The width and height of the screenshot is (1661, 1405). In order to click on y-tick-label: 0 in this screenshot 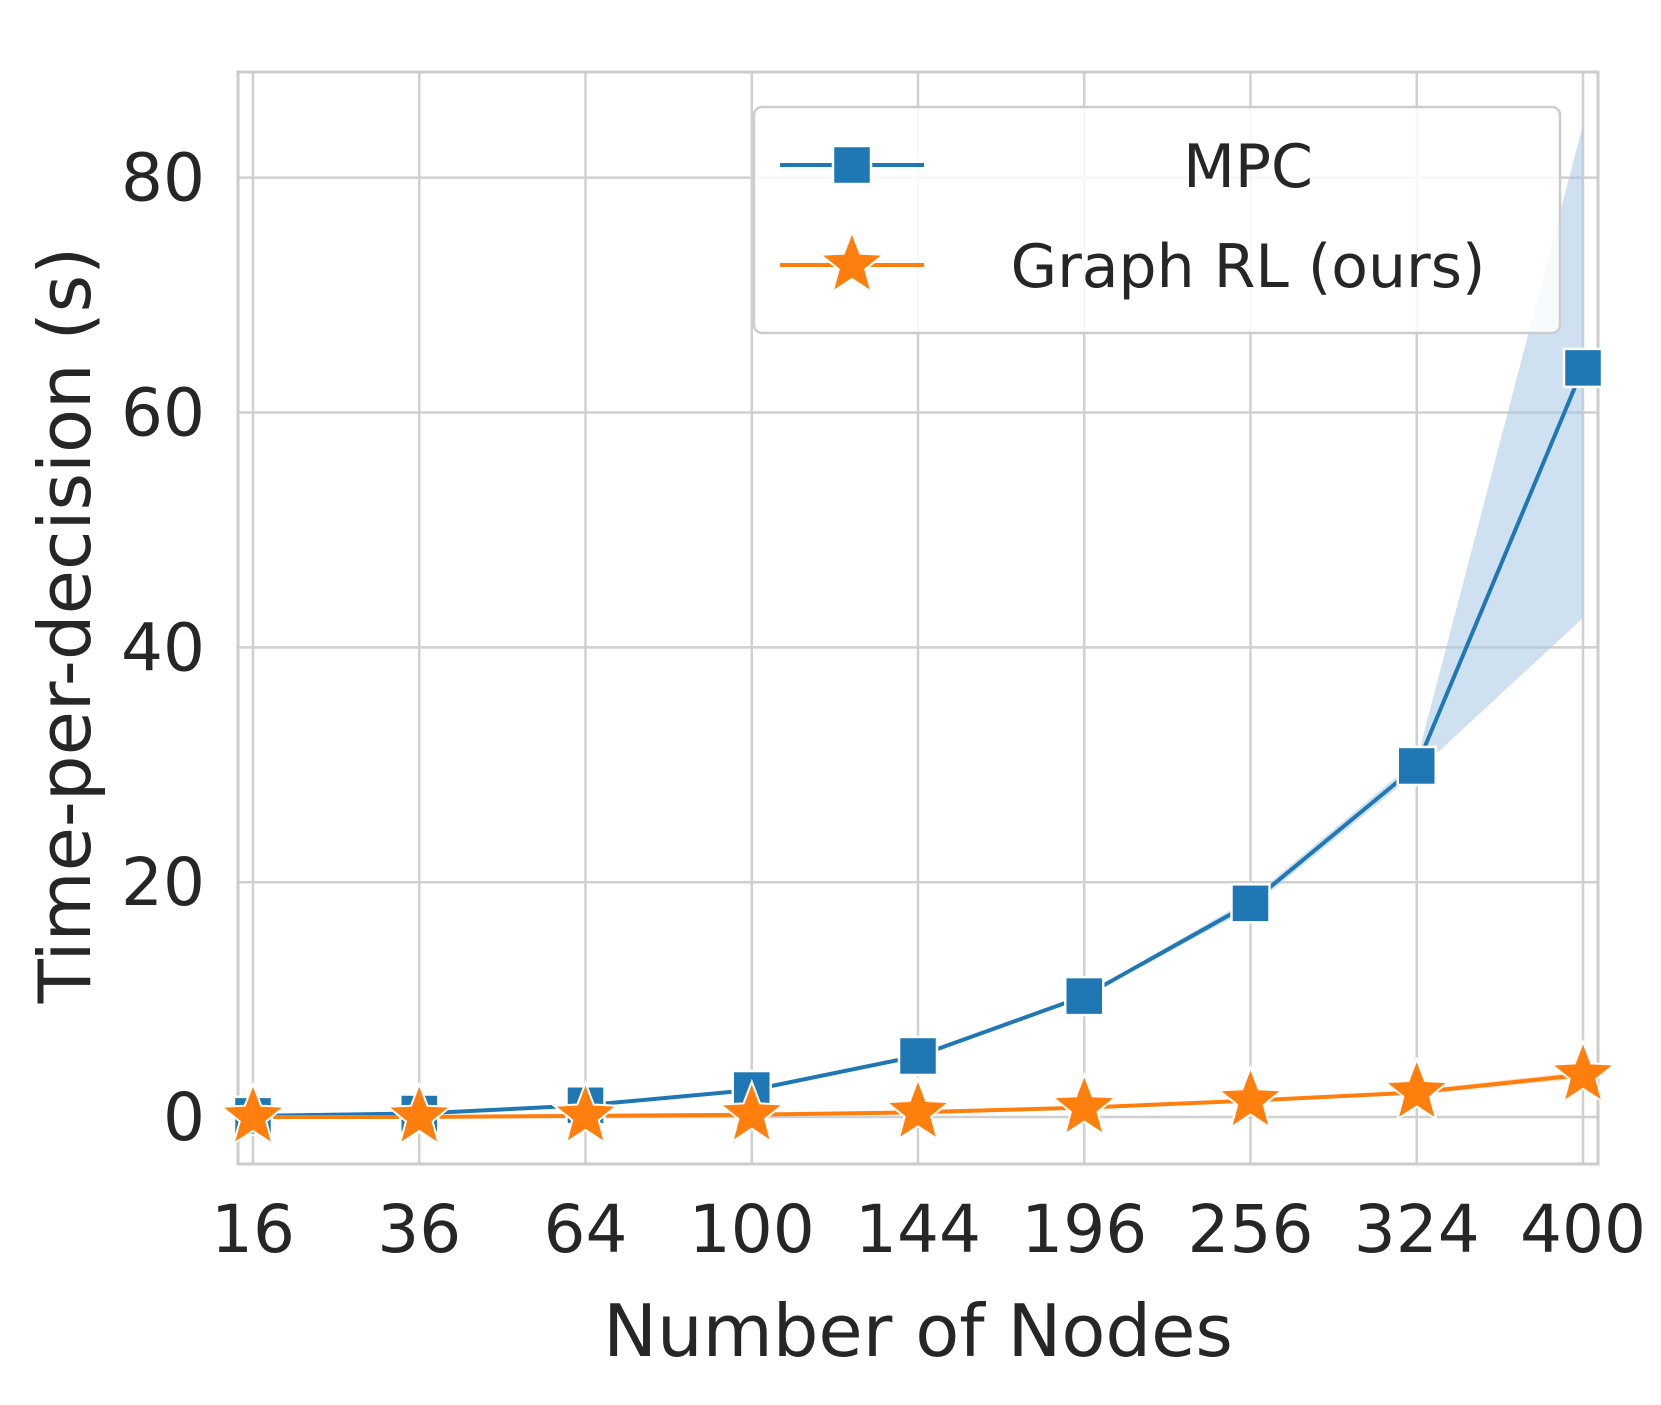, I will do `click(184, 1117)`.